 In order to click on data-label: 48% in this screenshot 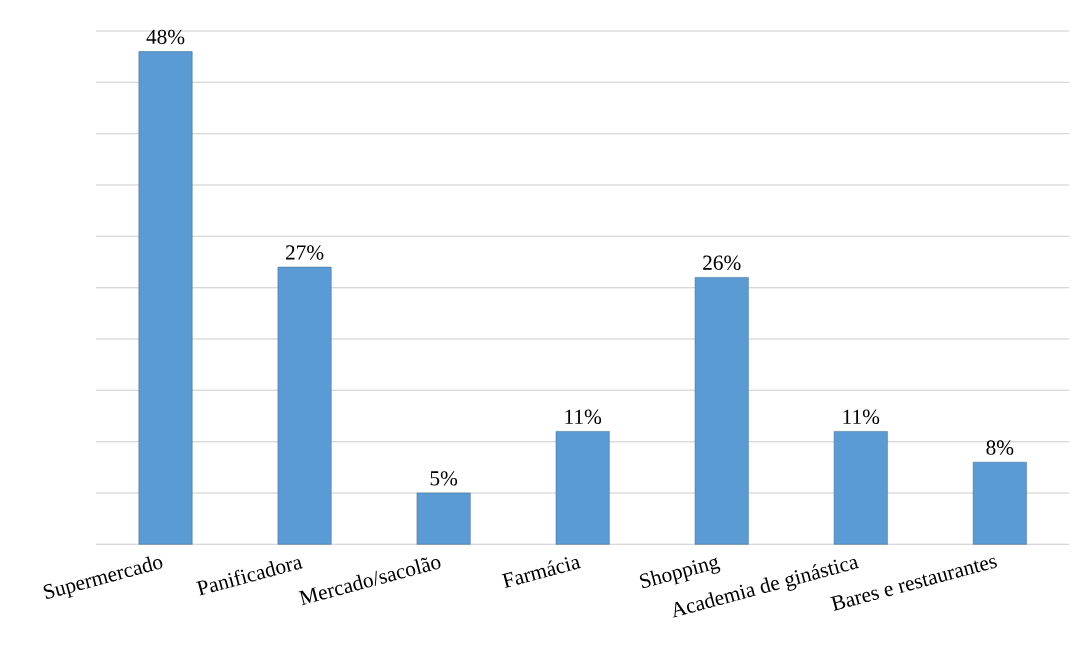, I will do `click(165, 37)`.